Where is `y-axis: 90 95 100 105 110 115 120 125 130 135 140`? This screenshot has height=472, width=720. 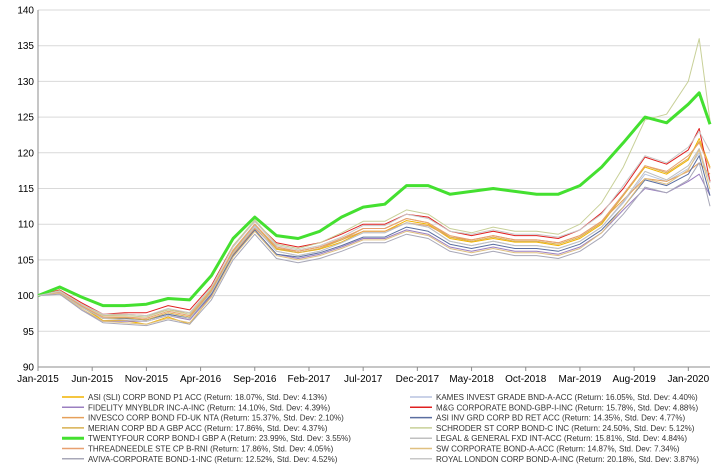
y-axis: 90 95 100 105 110 115 120 125 130 135 140 is located at coordinates (28, 190).